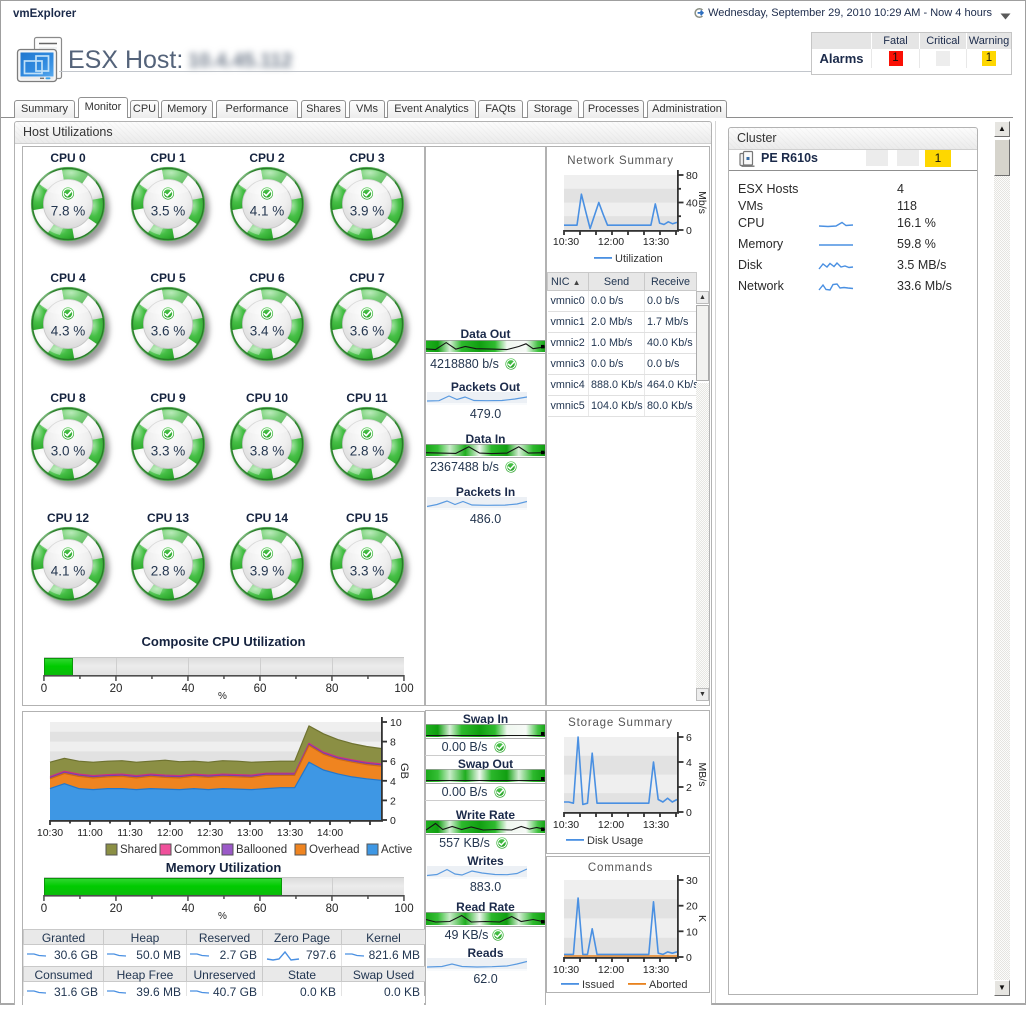 The image size is (1026, 1009). Describe the element at coordinates (68, 331) in the screenshot. I see `svg-text: 4.3 %` at that location.